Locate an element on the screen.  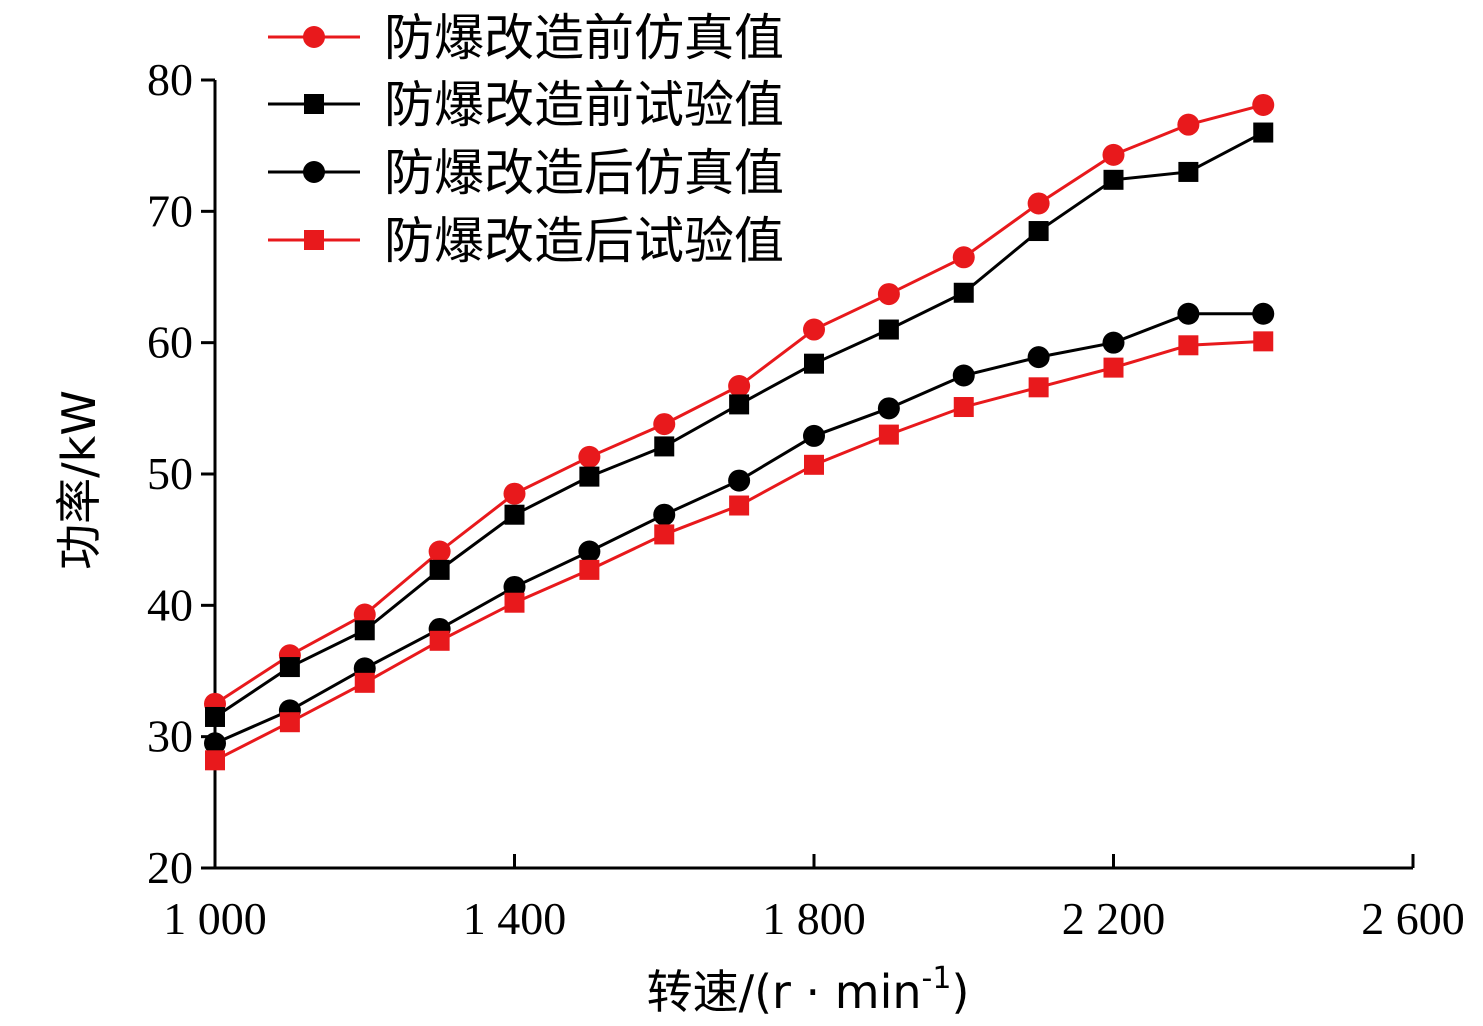
y-ticks: 20 30 40 50 60 70 80 is located at coordinates (181, 473).